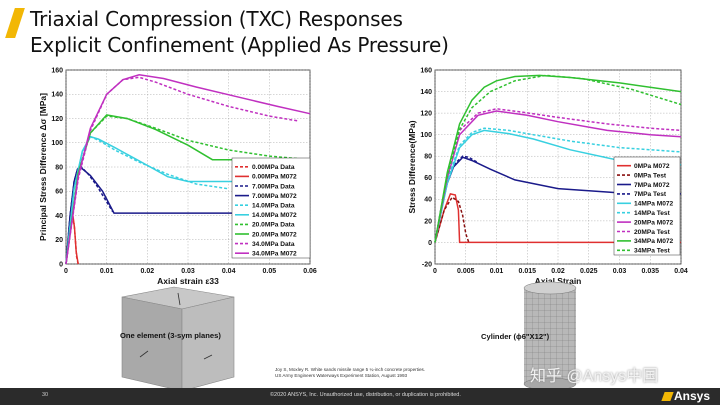 Image resolution: width=720 pixels, height=405 pixels. I want to click on legend-label: 34MPa Test, so click(652, 251).